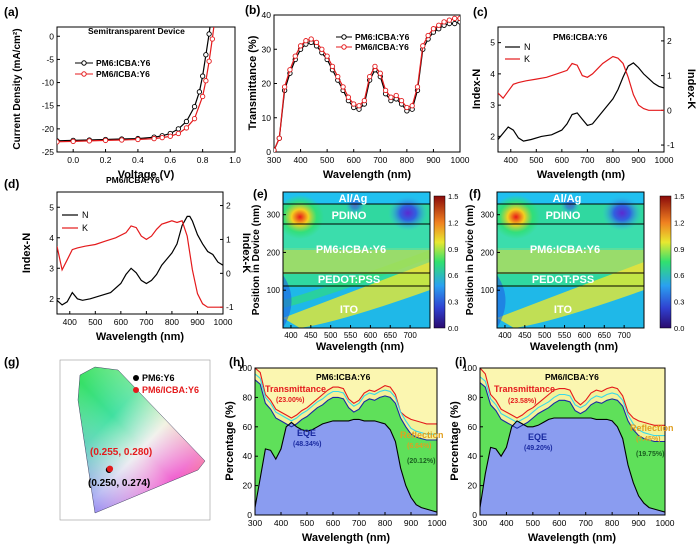 The height and width of the screenshot is (549, 696). What do you see at coordinates (48, 152) in the screenshot?
I see `y-tick-label-a-5: -25` at bounding box center [48, 152].